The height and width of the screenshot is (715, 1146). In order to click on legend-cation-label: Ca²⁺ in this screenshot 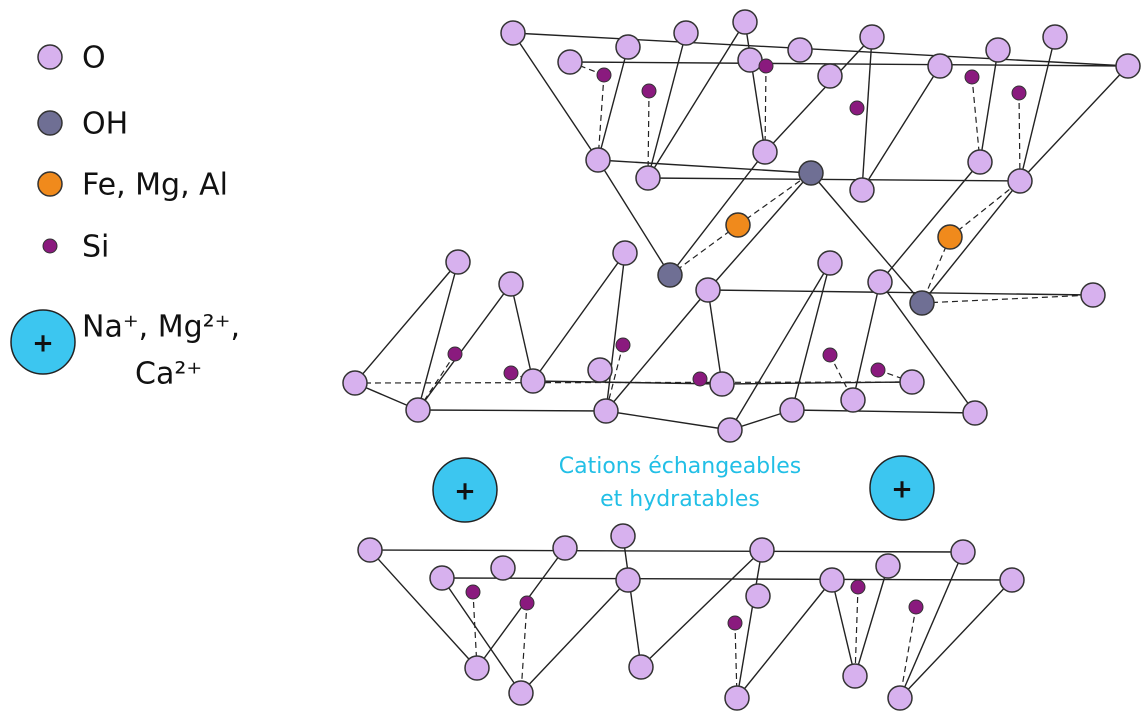, I will do `click(168, 374)`.